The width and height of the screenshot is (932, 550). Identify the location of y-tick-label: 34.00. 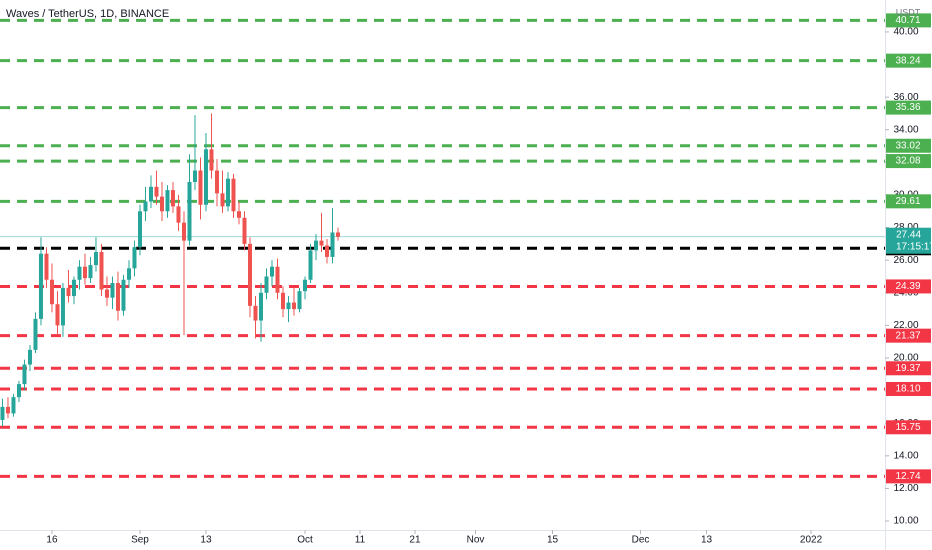
(905, 129).